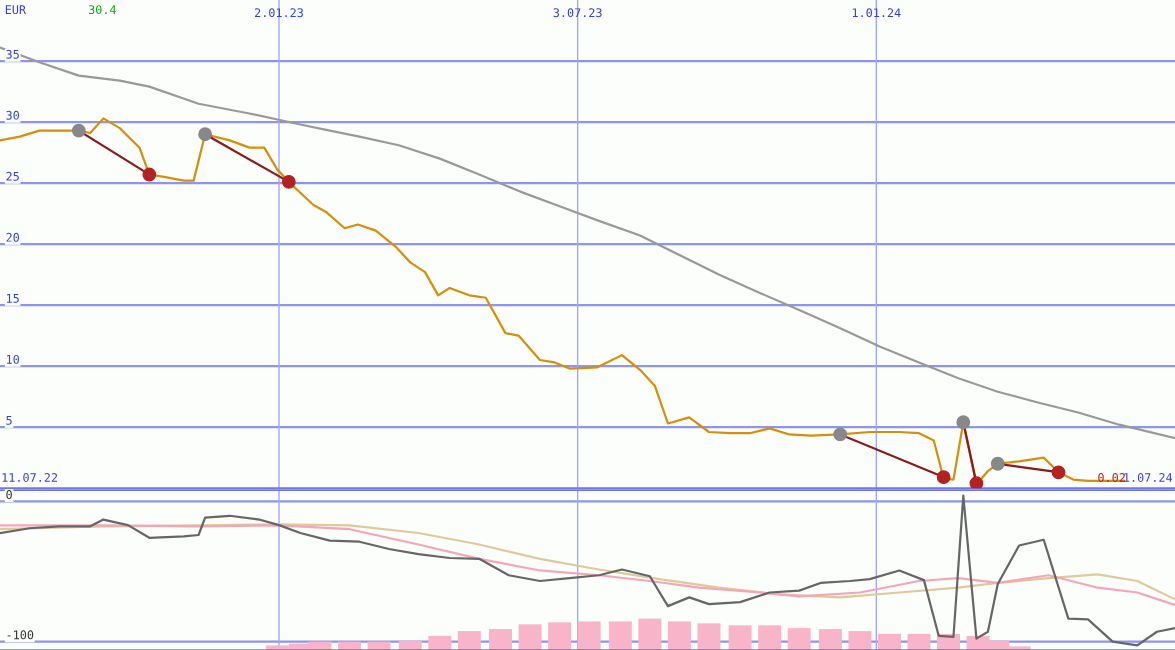  I want to click on x-tick-label: 2.01.23, so click(278, 13).